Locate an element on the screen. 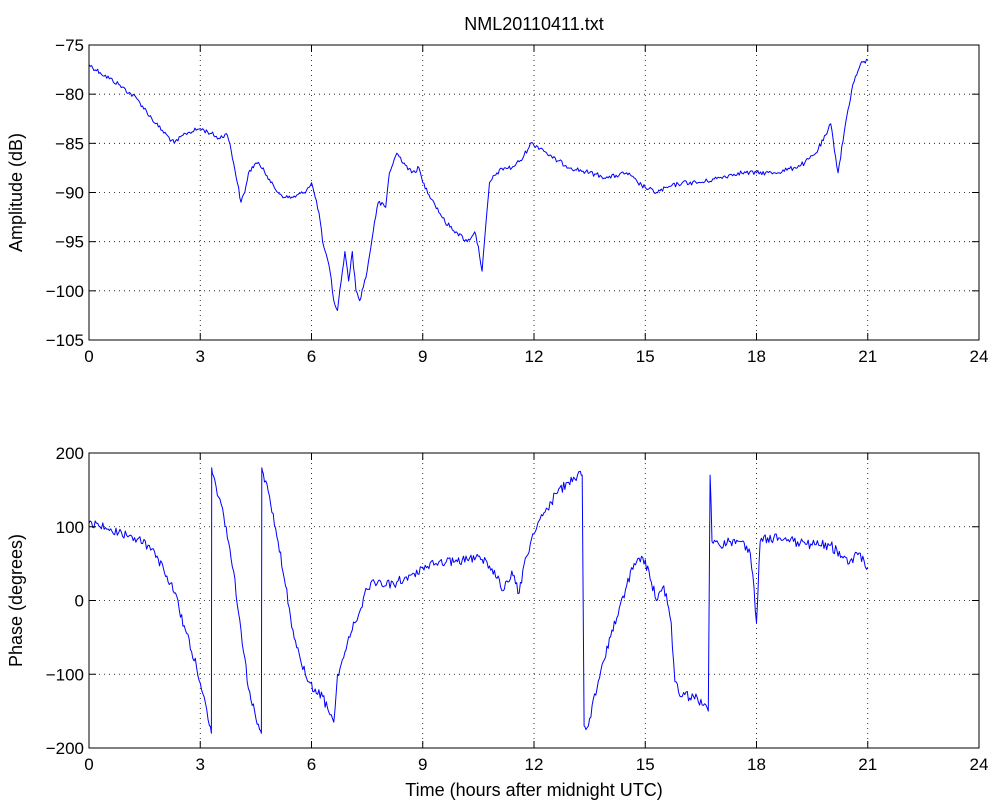  y-tick-label: 200 is located at coordinates (70, 453).